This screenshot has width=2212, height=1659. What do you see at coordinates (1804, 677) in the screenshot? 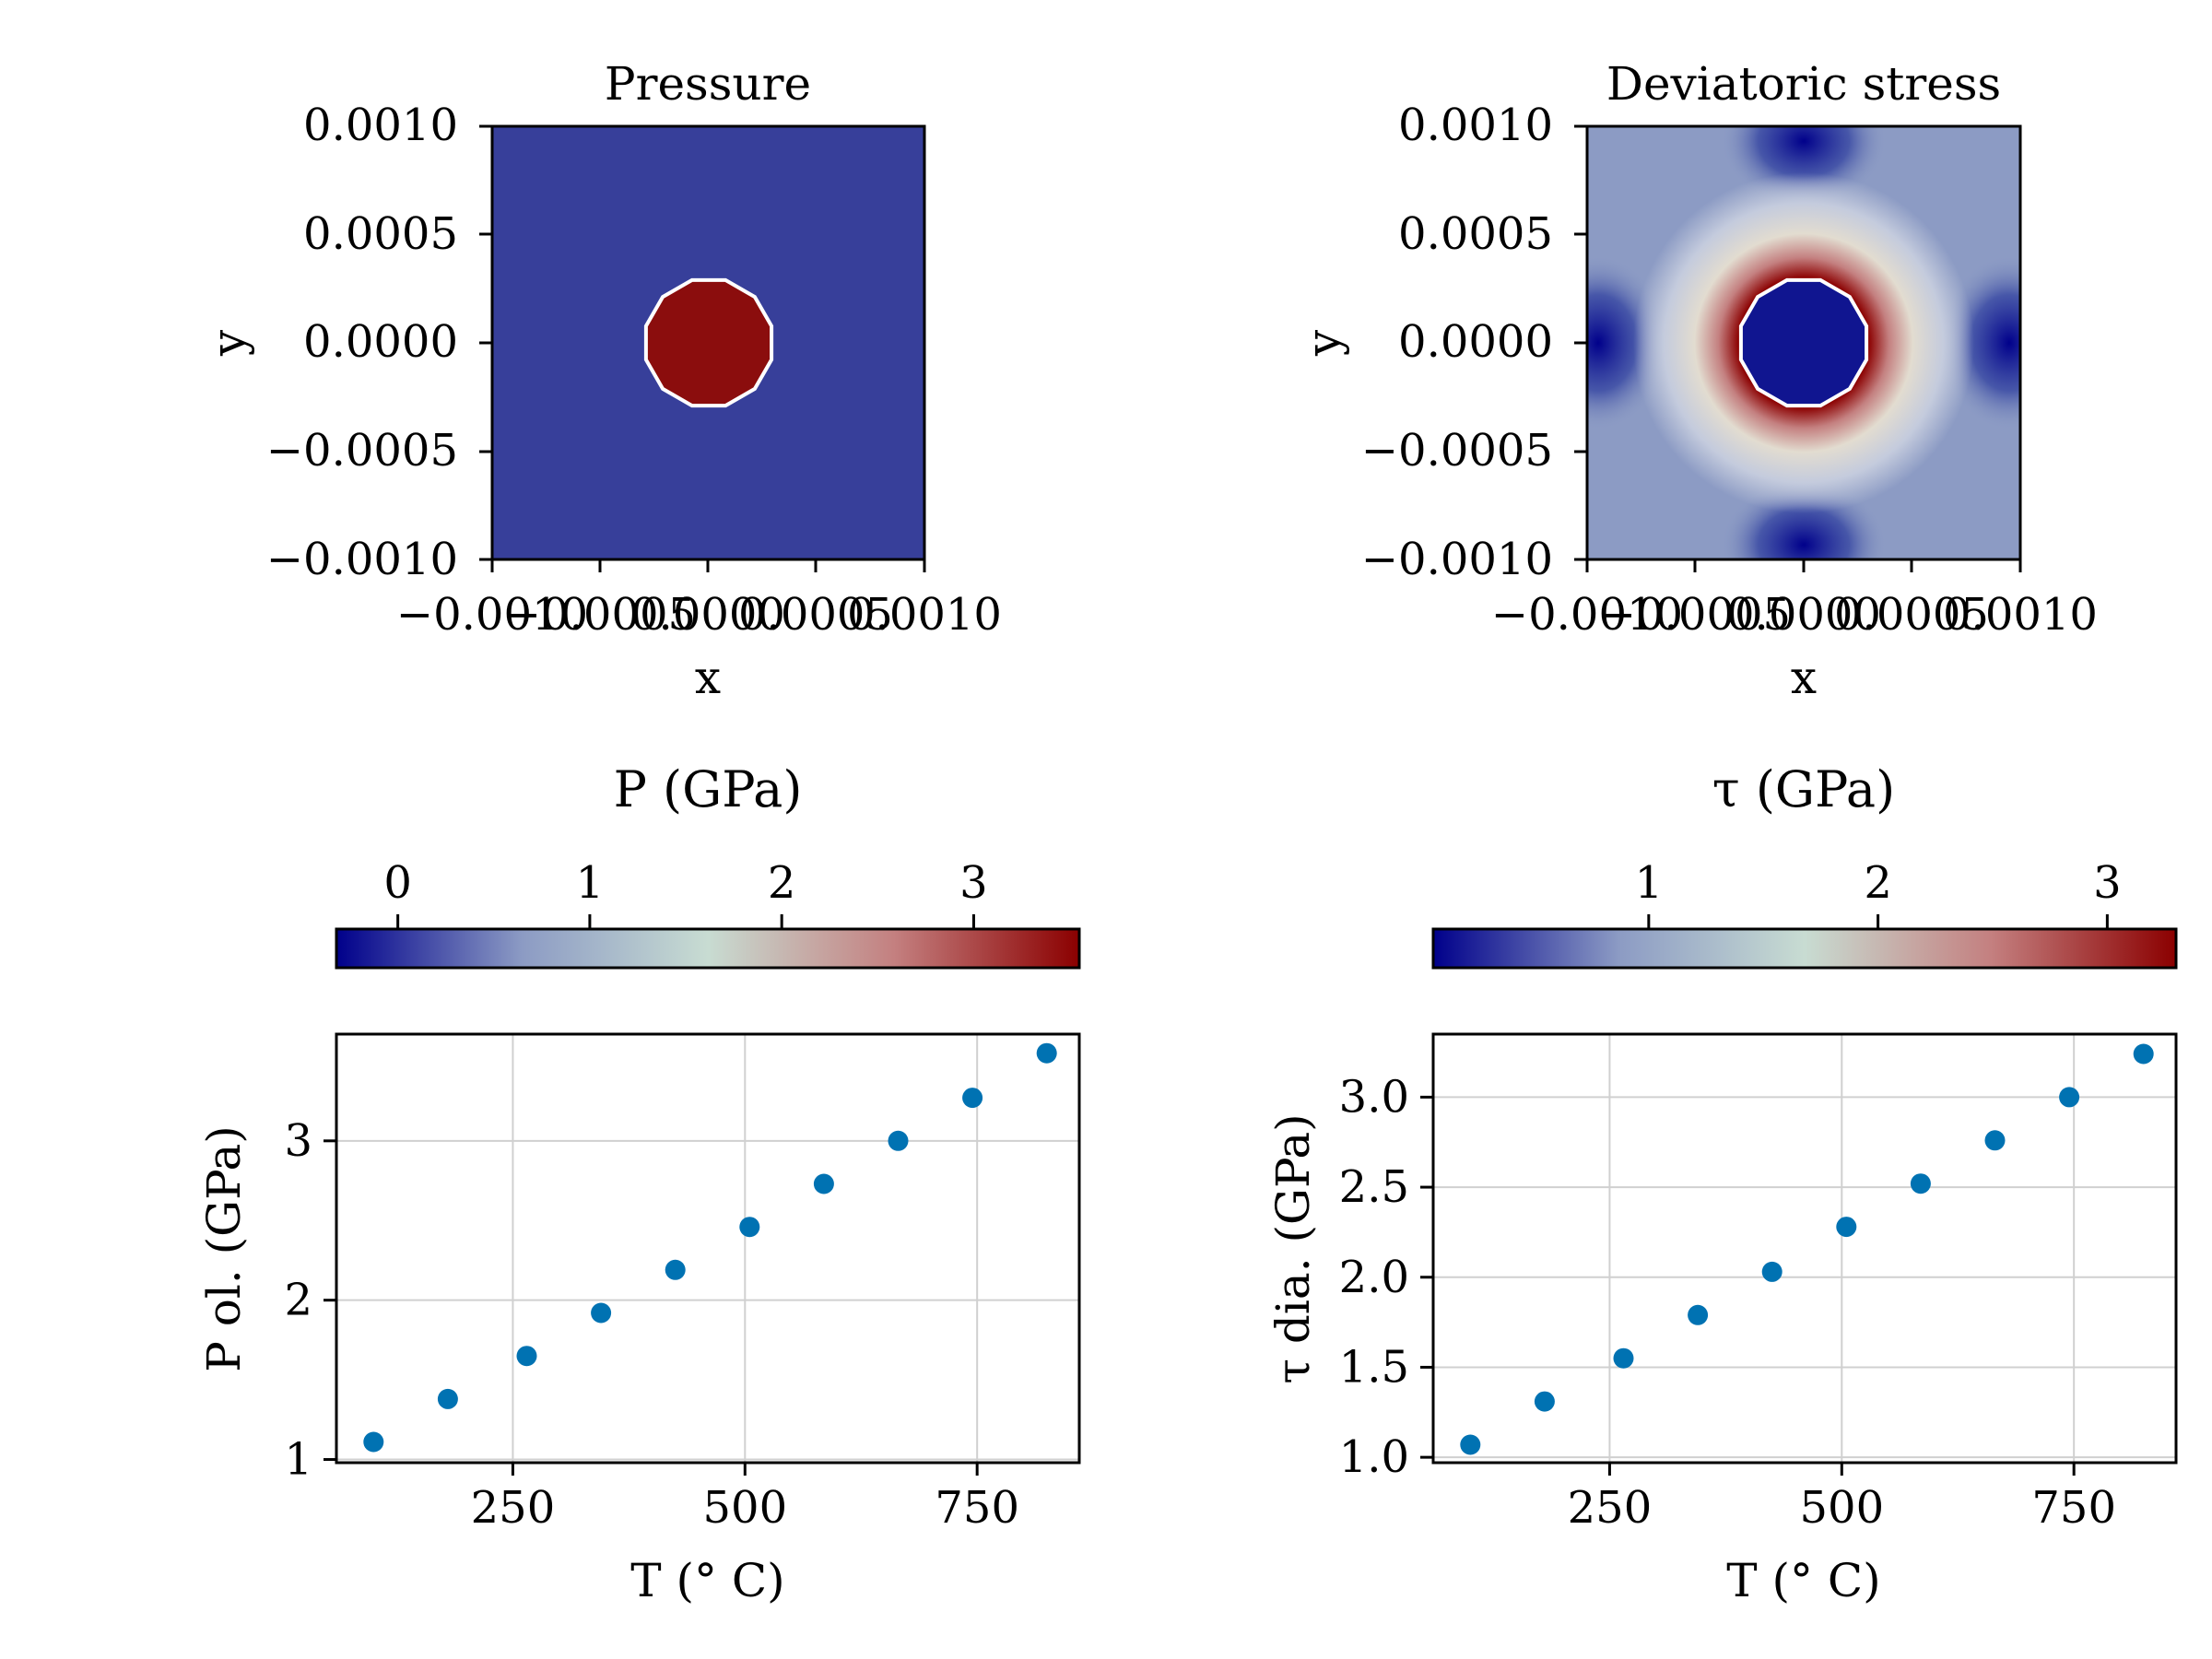
I see `deviatoric-x-label: x` at bounding box center [1804, 677].